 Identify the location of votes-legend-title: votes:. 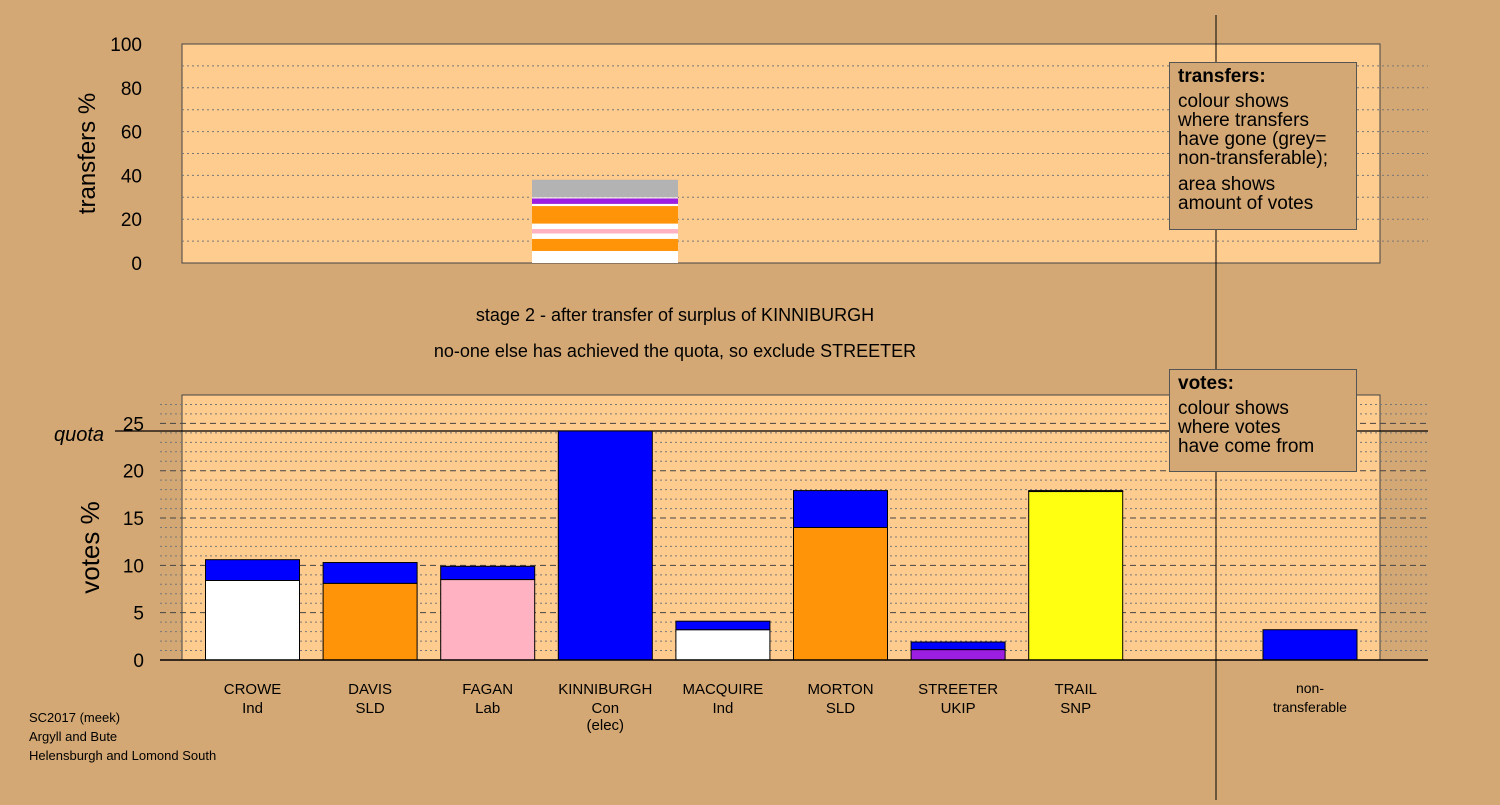
(1206, 383).